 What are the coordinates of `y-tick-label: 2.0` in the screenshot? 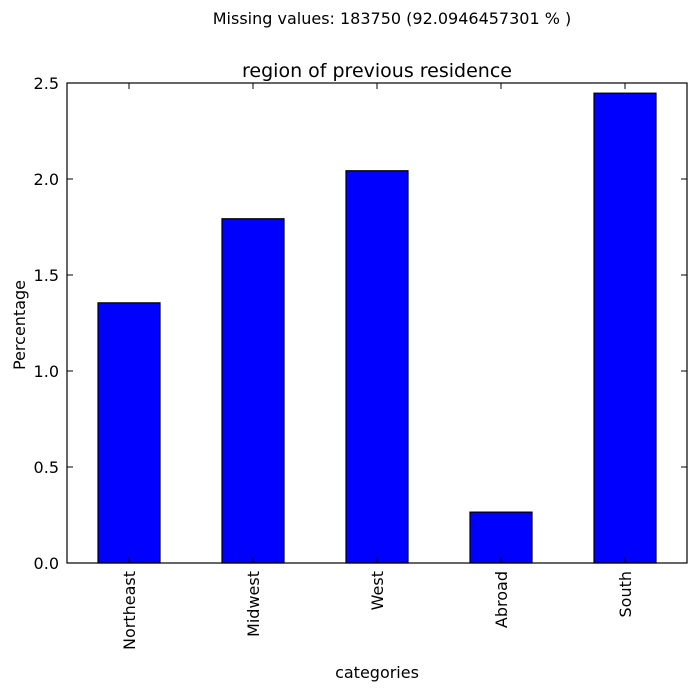 It's located at (46, 179).